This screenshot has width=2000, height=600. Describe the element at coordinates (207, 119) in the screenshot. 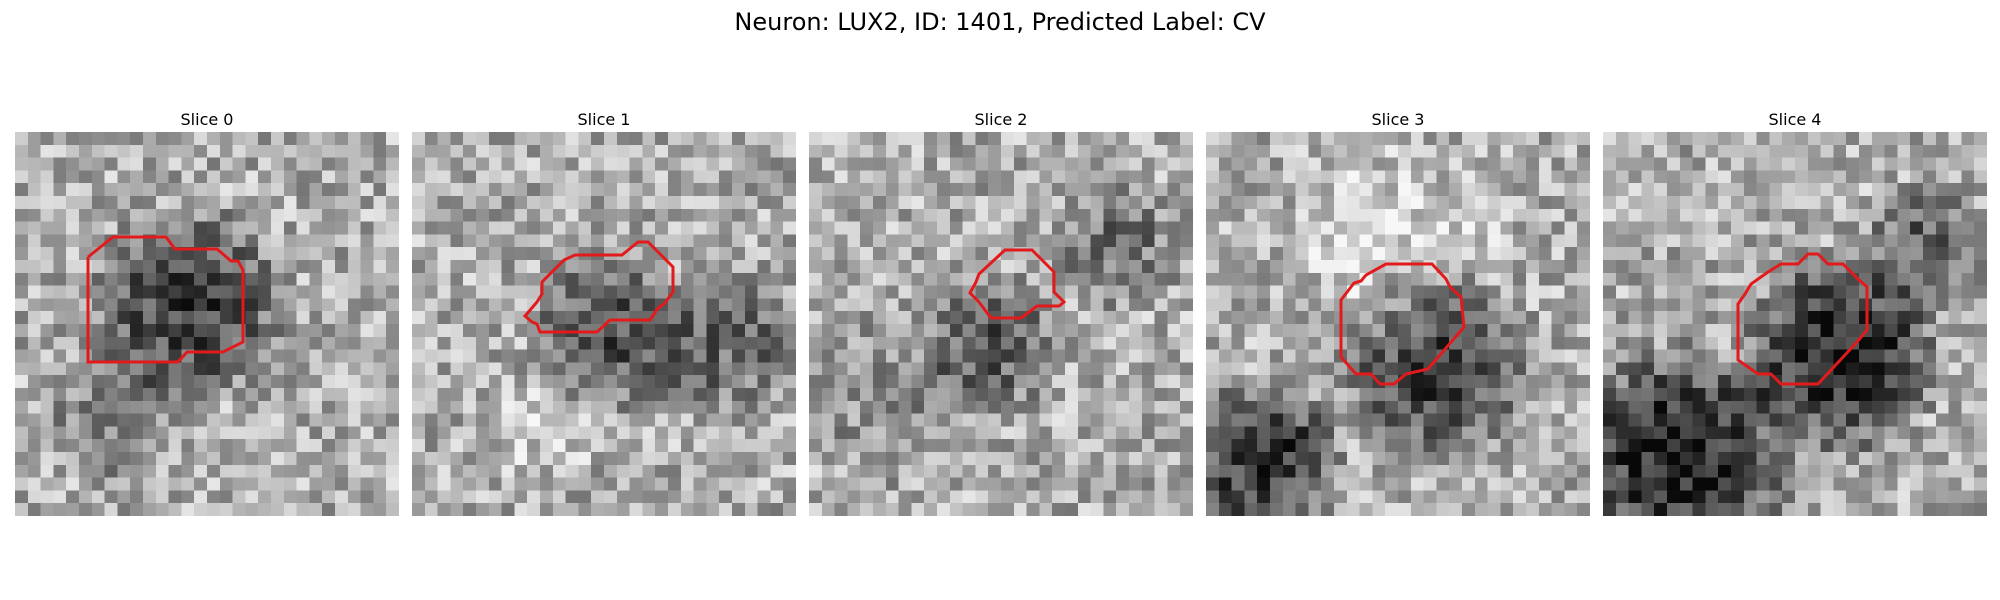

I see `slice-title: Slice 0` at that location.